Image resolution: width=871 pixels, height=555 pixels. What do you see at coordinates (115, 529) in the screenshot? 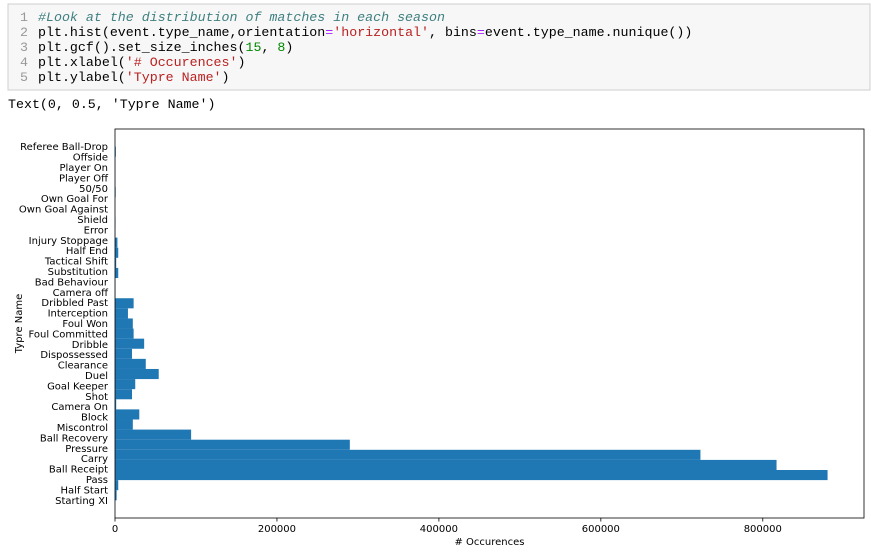
I see `x-tick-label: 0` at bounding box center [115, 529].